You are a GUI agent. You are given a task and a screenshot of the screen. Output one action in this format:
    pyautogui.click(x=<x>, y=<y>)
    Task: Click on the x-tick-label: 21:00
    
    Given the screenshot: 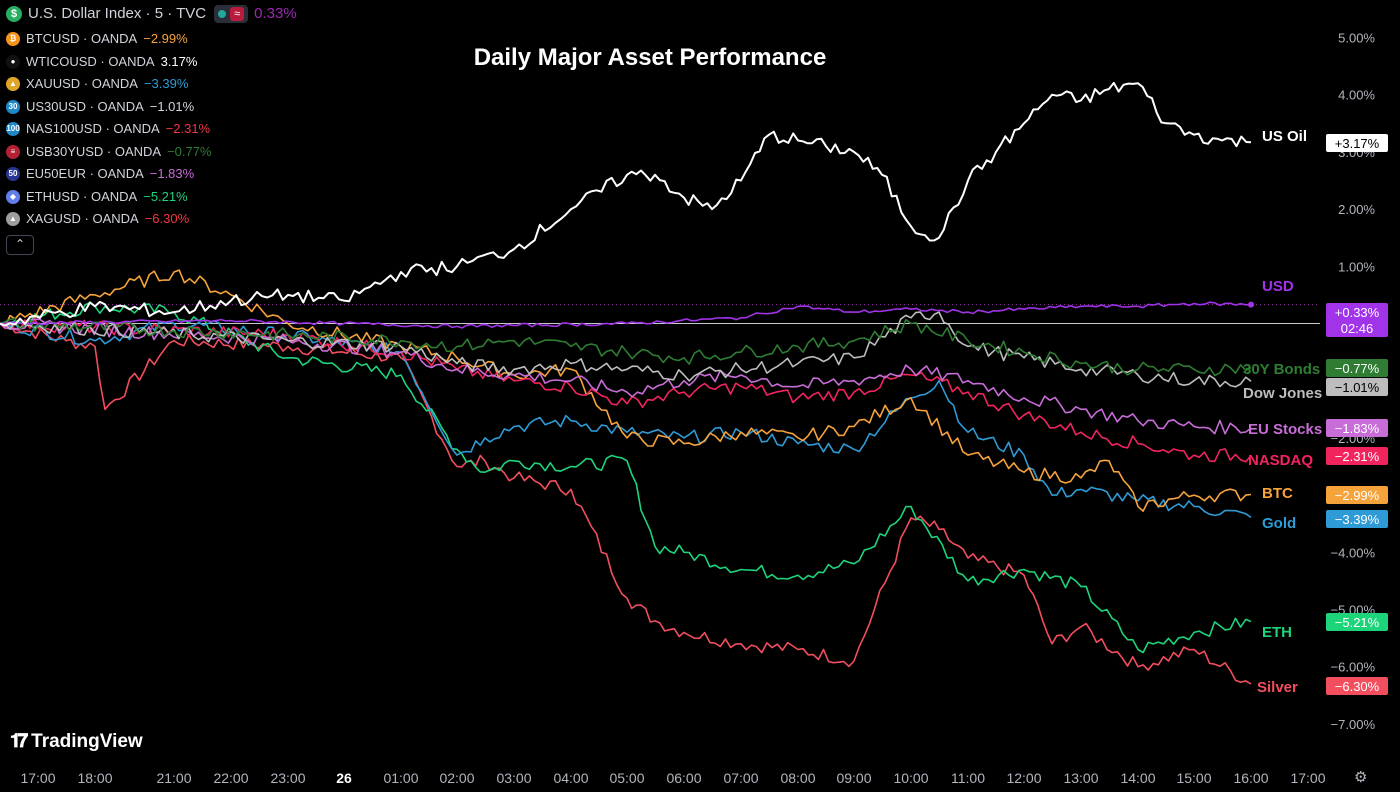 What is the action you would take?
    pyautogui.click(x=173, y=778)
    